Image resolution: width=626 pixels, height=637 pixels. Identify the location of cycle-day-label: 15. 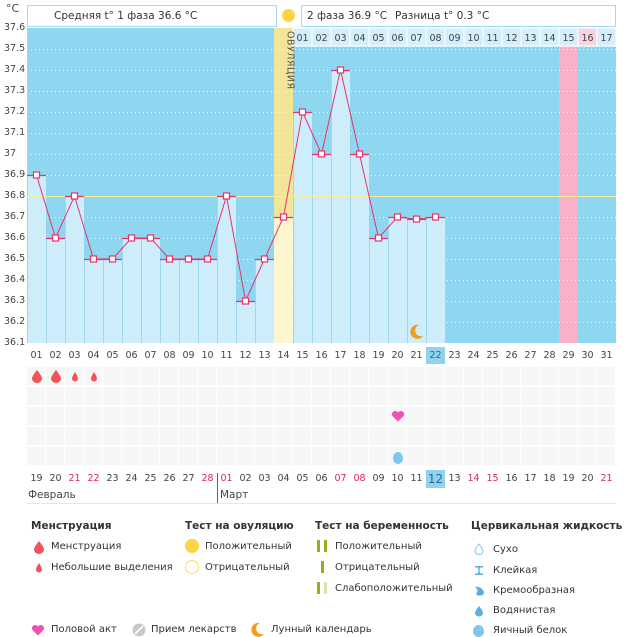
(302, 355).